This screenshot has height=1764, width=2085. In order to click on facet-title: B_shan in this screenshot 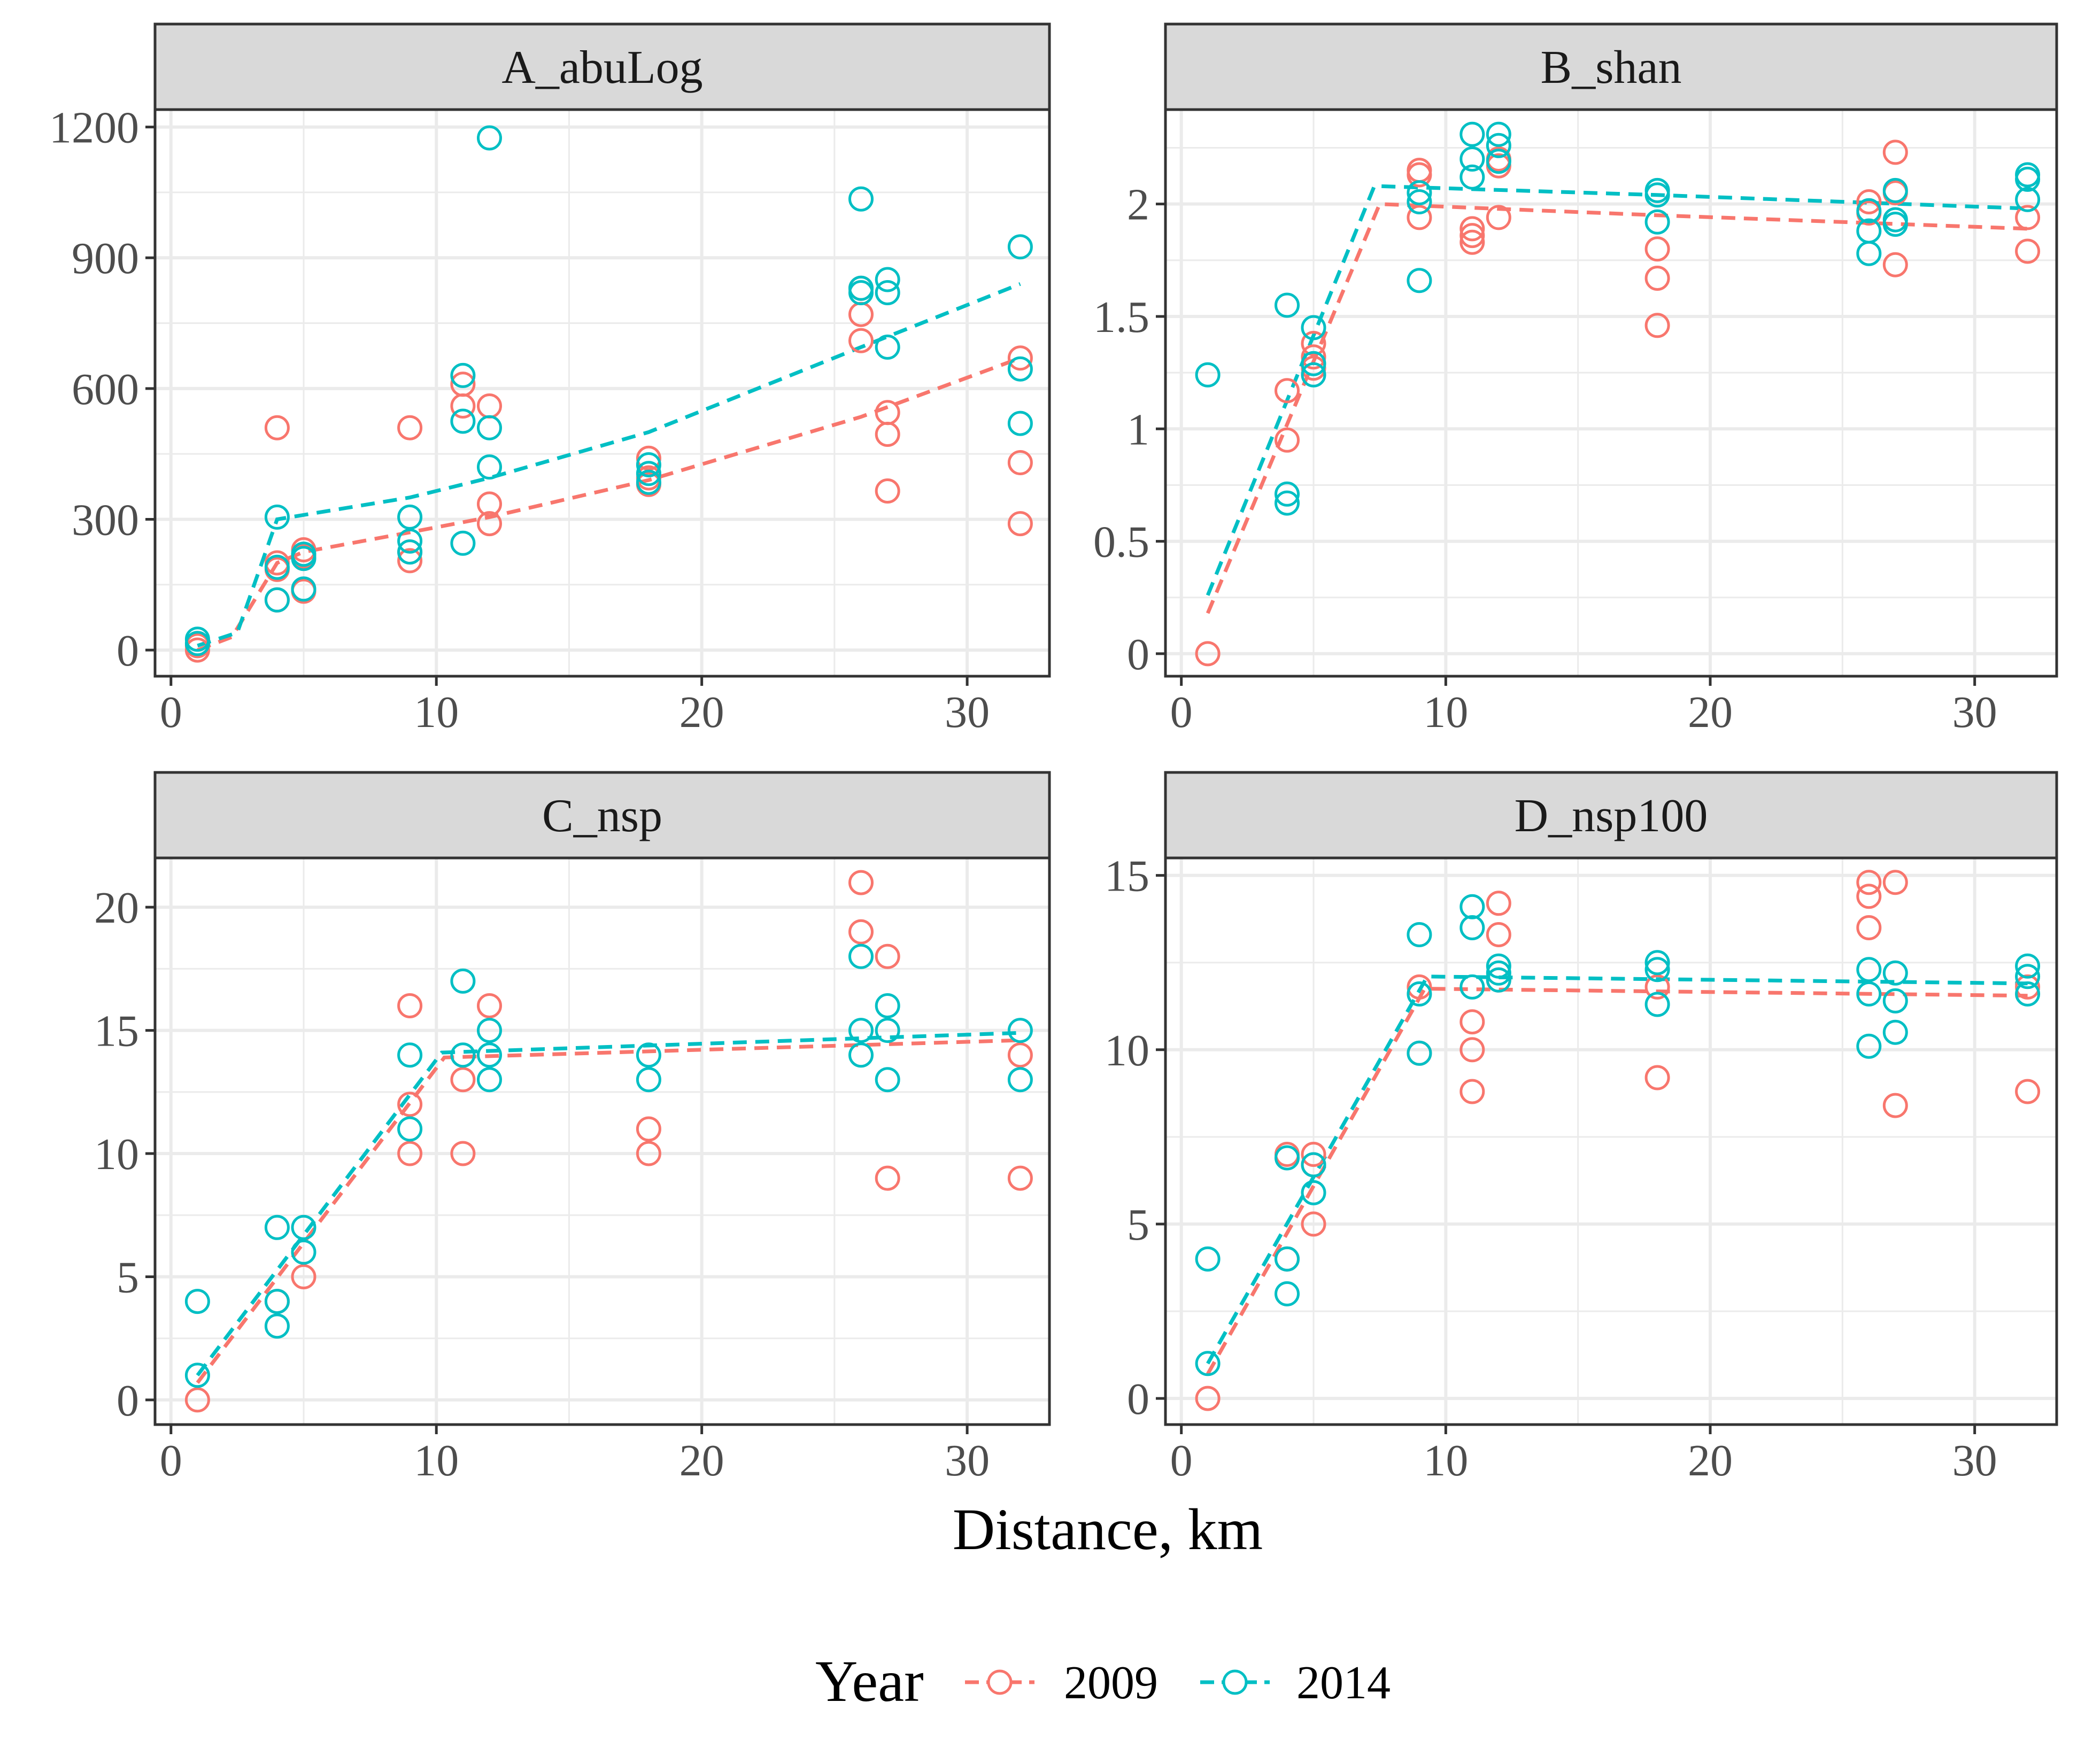, I will do `click(1611, 68)`.